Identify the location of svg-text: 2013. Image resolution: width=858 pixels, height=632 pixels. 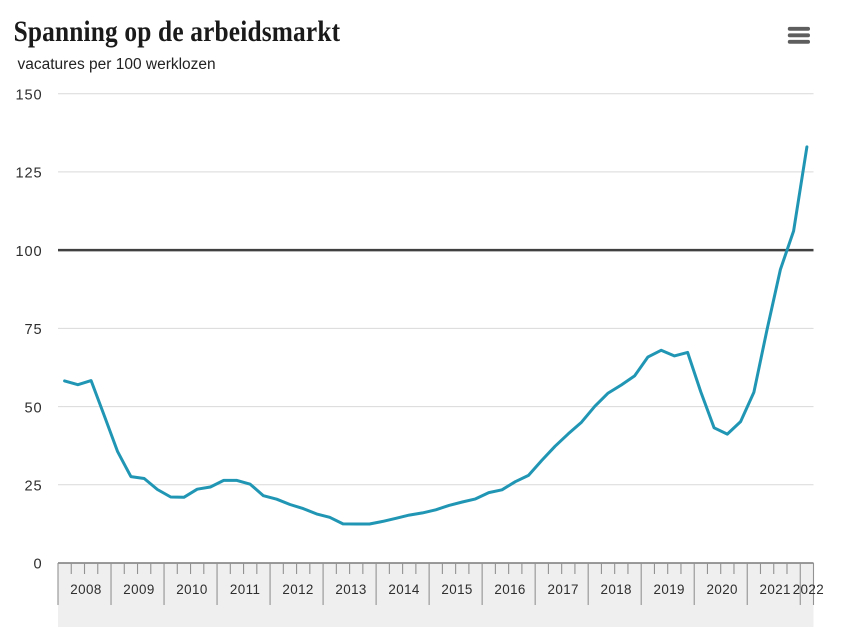
(350, 589).